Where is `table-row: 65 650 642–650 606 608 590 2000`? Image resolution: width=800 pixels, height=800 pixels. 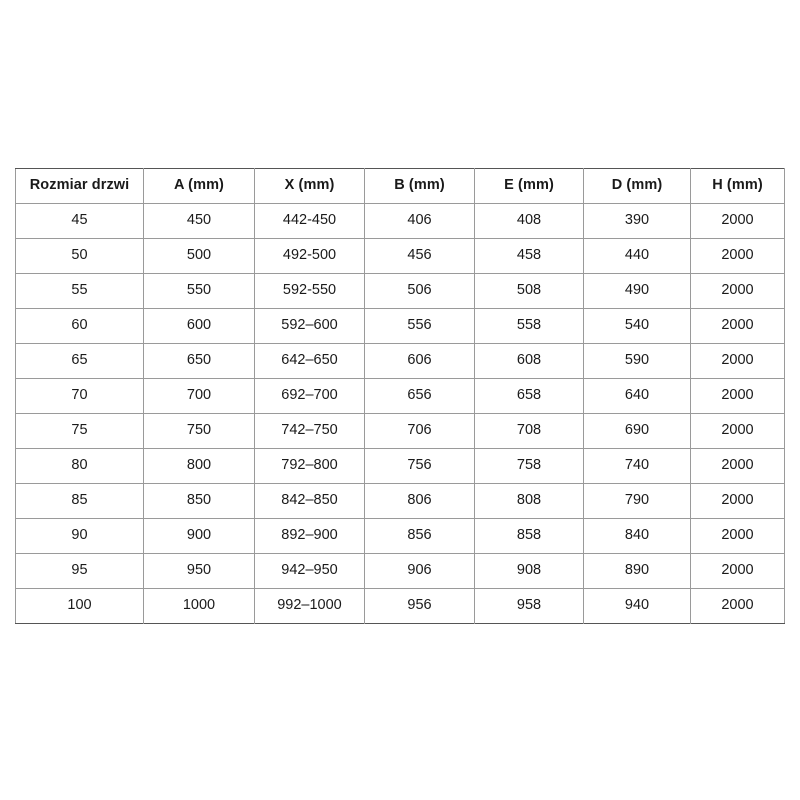
table-row: 65 650 642–650 606 608 590 2000 is located at coordinates (400, 361).